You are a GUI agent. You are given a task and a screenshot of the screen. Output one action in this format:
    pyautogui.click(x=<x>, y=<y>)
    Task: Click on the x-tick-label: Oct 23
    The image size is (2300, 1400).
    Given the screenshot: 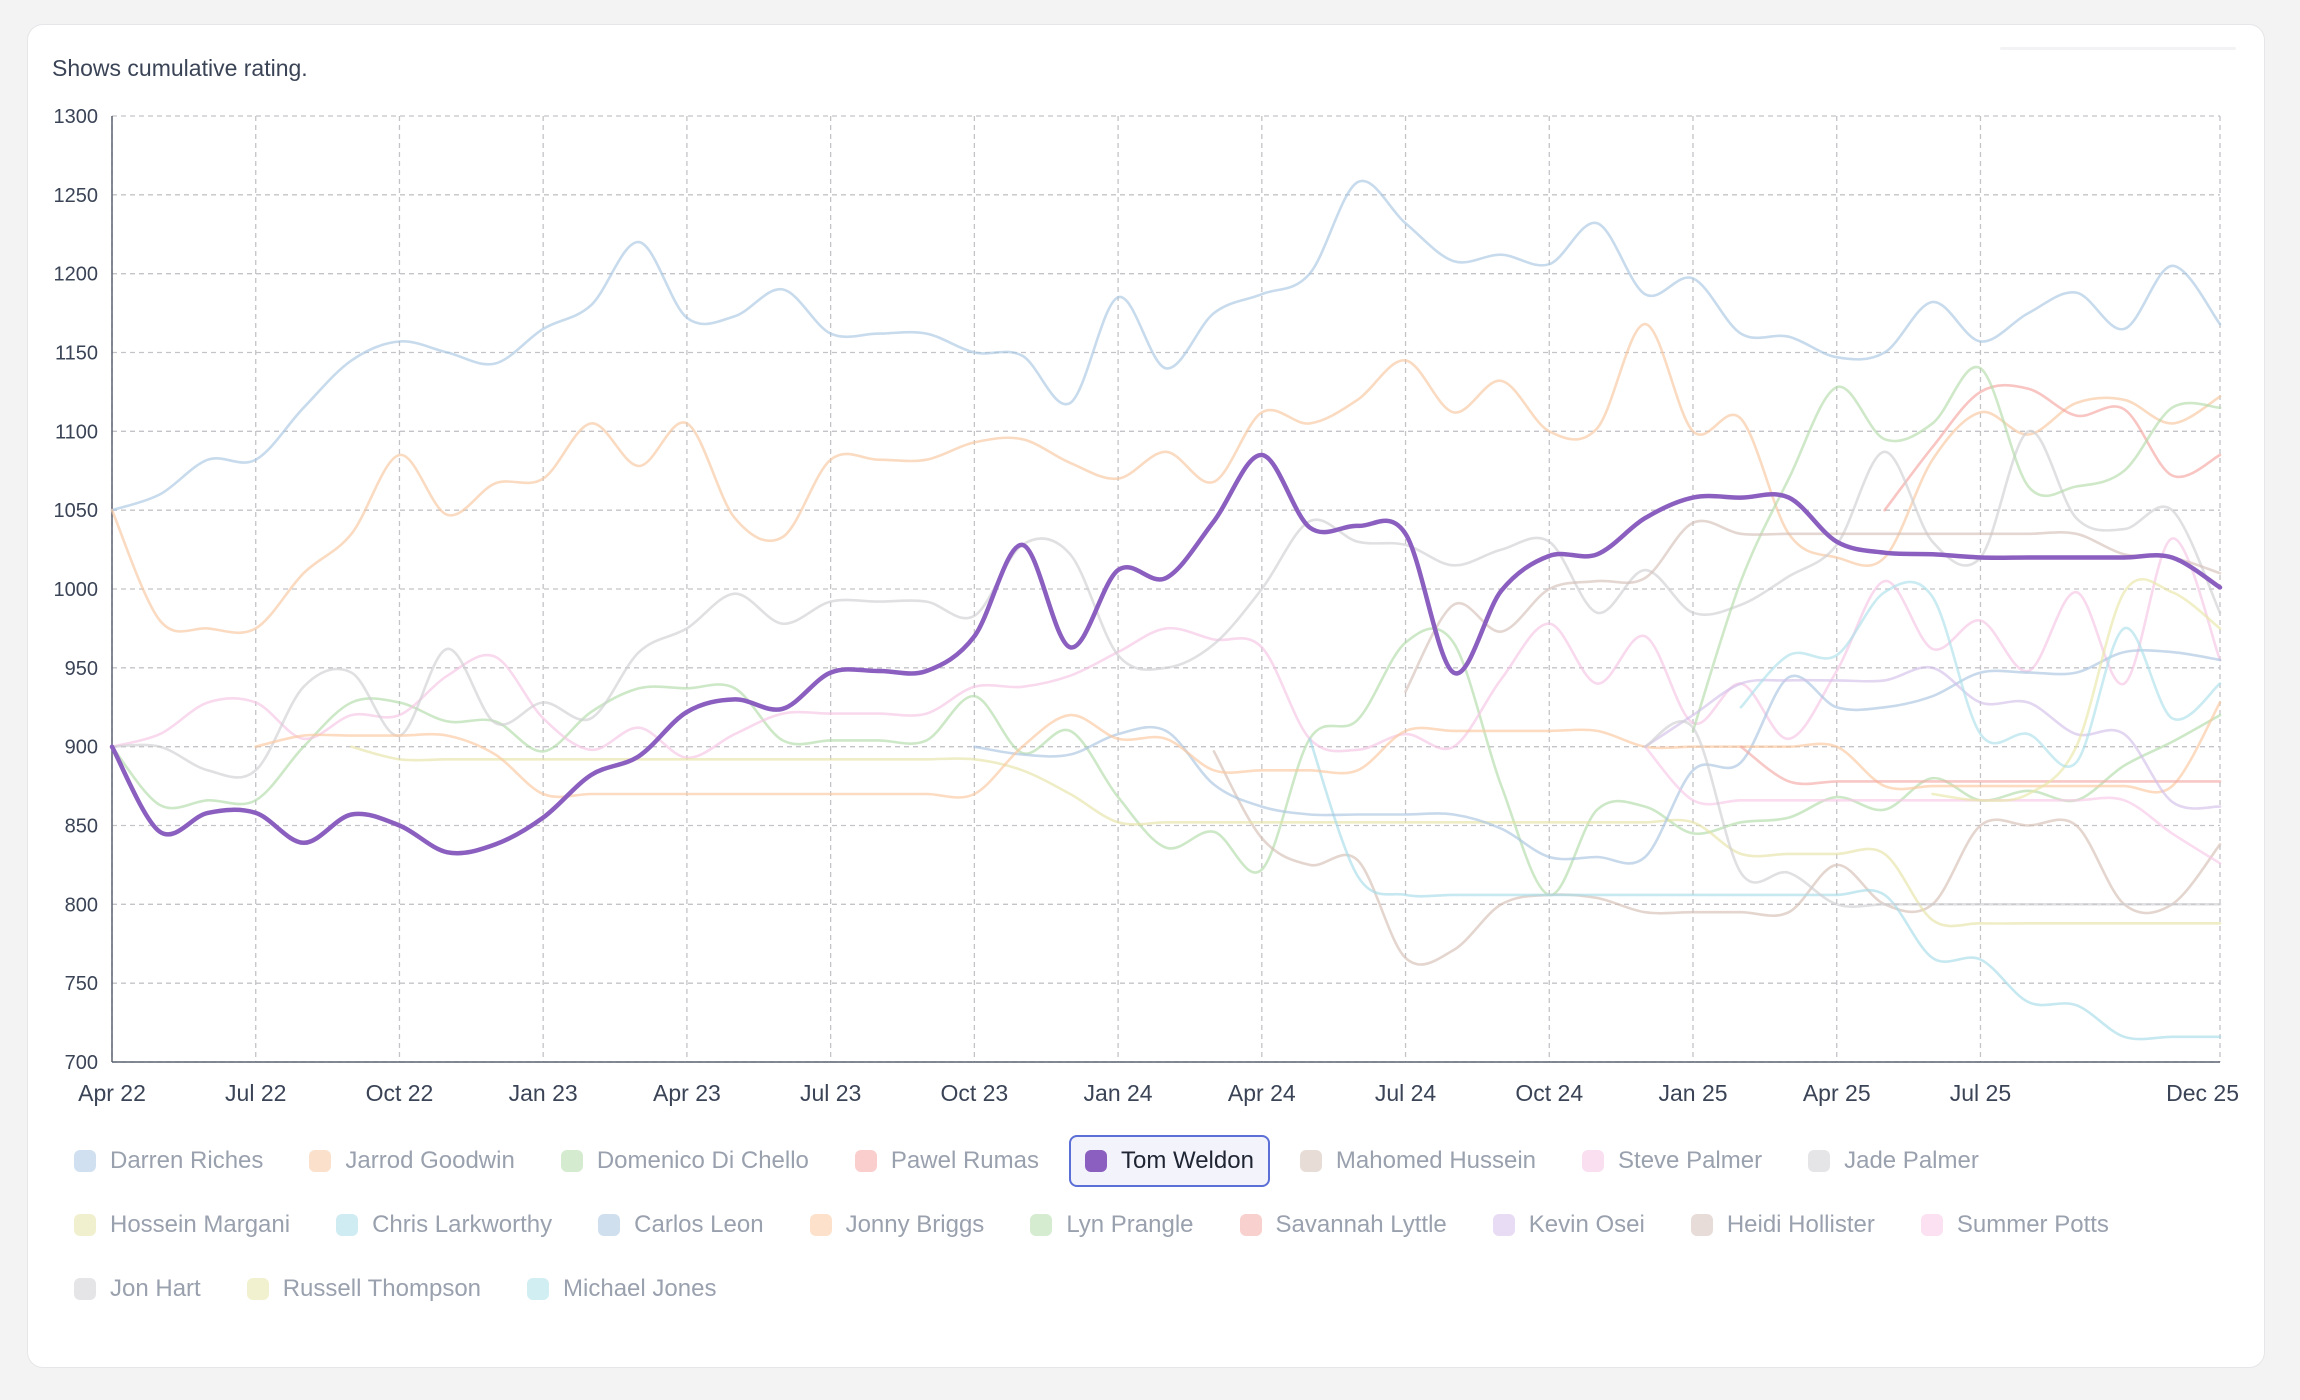 What is the action you would take?
    pyautogui.click(x=974, y=1093)
    